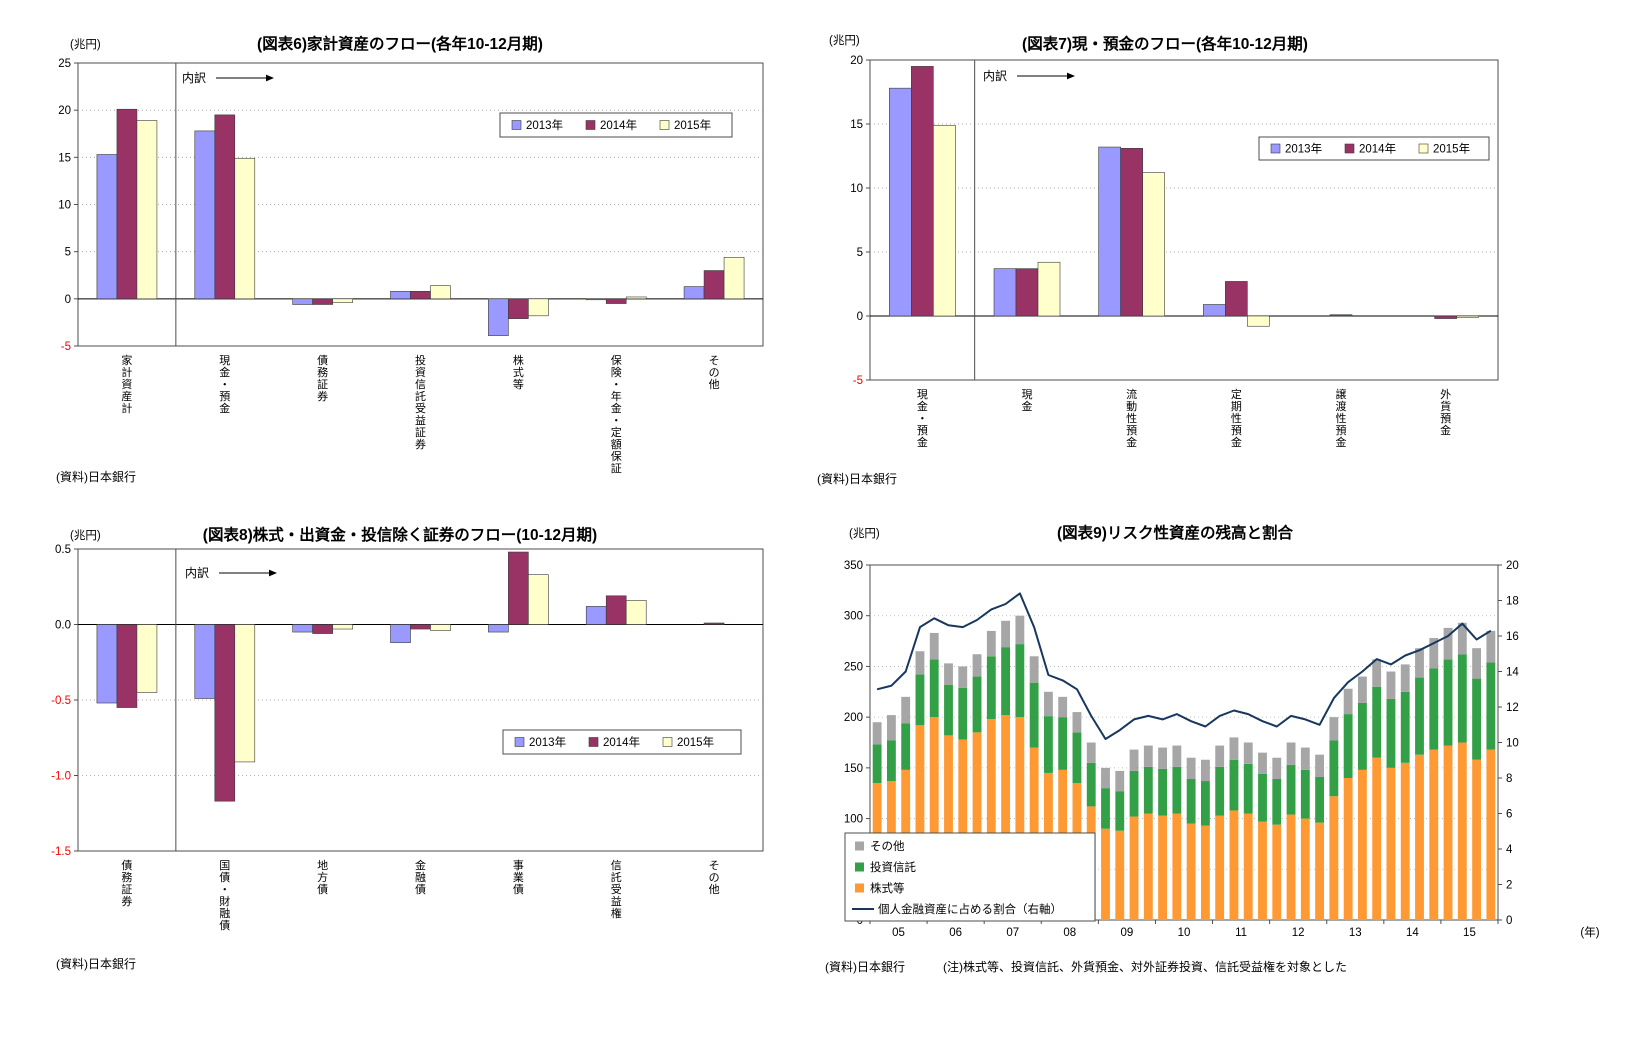 This screenshot has width=1627, height=1046. Describe the element at coordinates (64, 158) in the screenshot. I see `y-tick-label: 15` at that location.